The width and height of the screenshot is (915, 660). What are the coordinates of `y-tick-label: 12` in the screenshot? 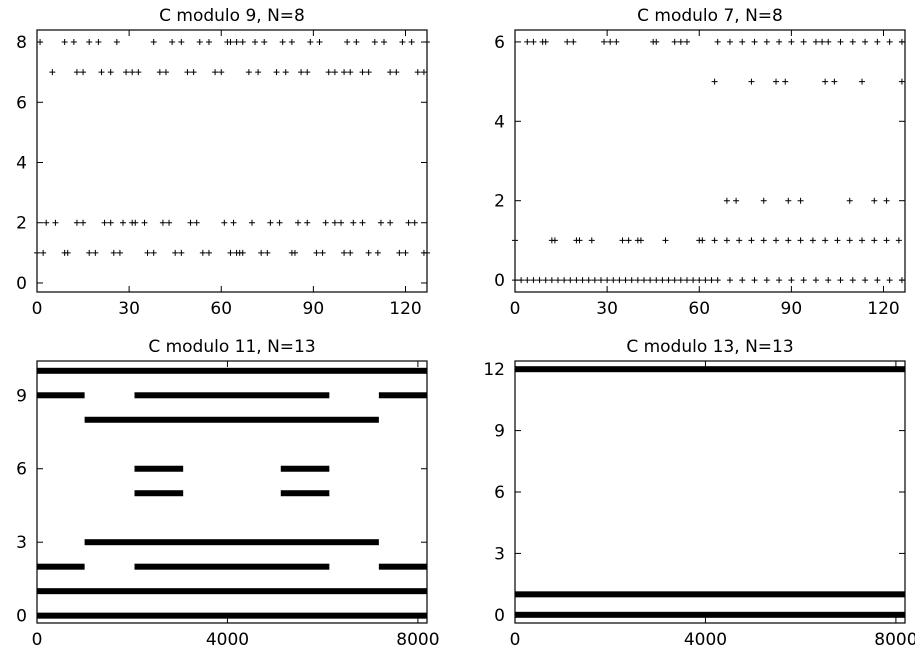 It's located at (494, 370).